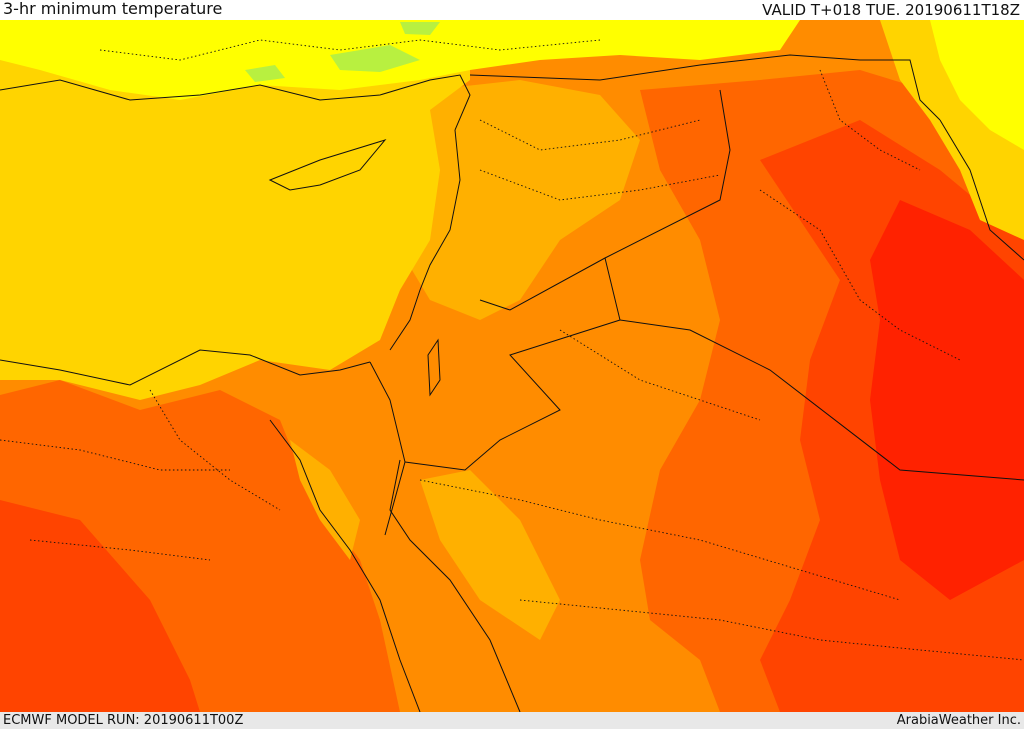  What do you see at coordinates (123, 720) in the screenshot?
I see `model-run-label: ECMWF MODEL RUN: 20190611T00Z` at bounding box center [123, 720].